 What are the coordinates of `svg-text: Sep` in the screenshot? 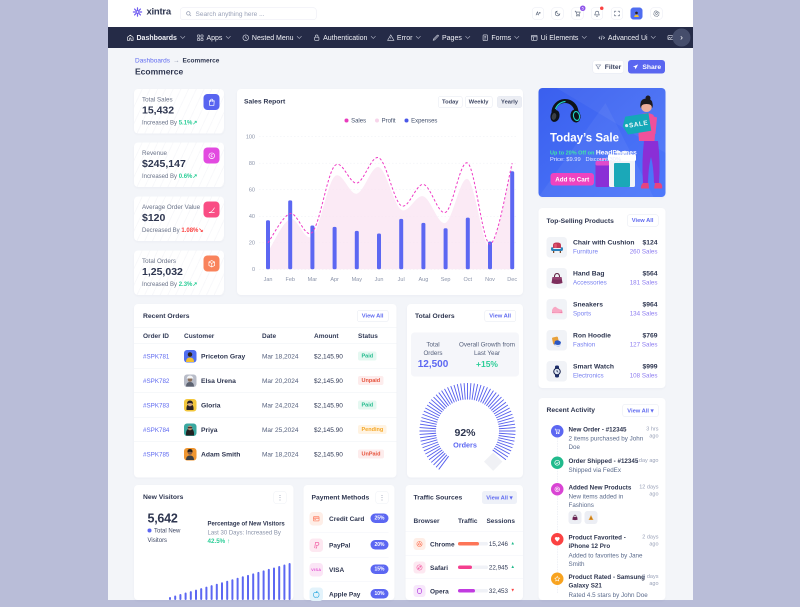 It's located at (446, 280).